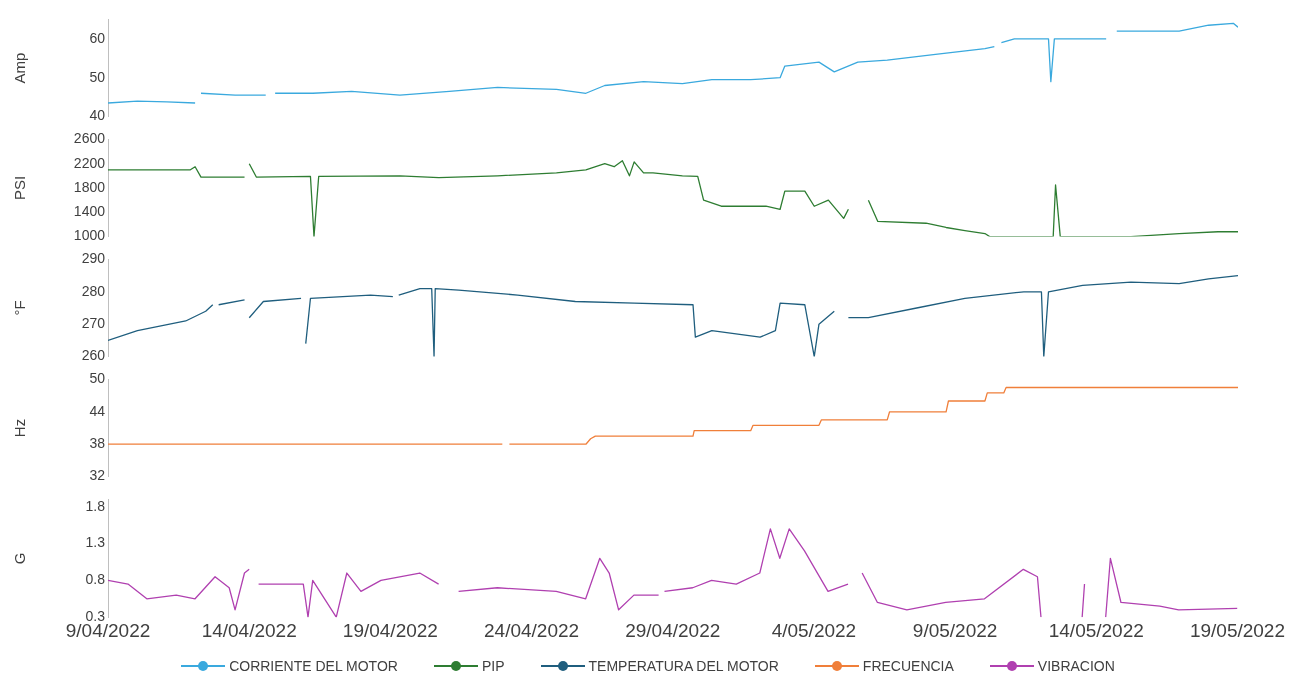 Image resolution: width=1296 pixels, height=694 pixels. Describe the element at coordinates (97, 410) in the screenshot. I see `y-tick-label: 44` at that location.